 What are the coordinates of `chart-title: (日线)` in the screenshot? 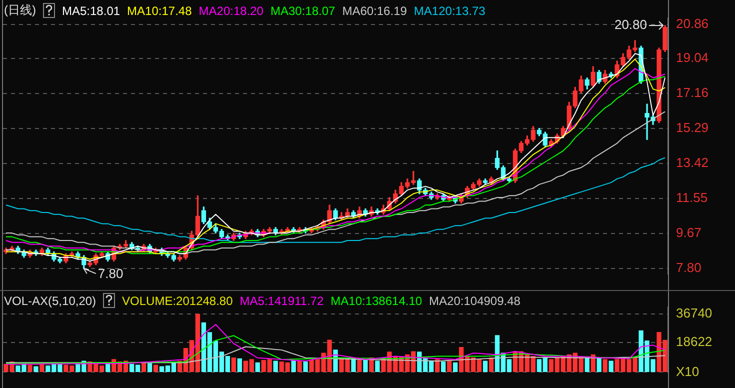 It's located at (20, 10).